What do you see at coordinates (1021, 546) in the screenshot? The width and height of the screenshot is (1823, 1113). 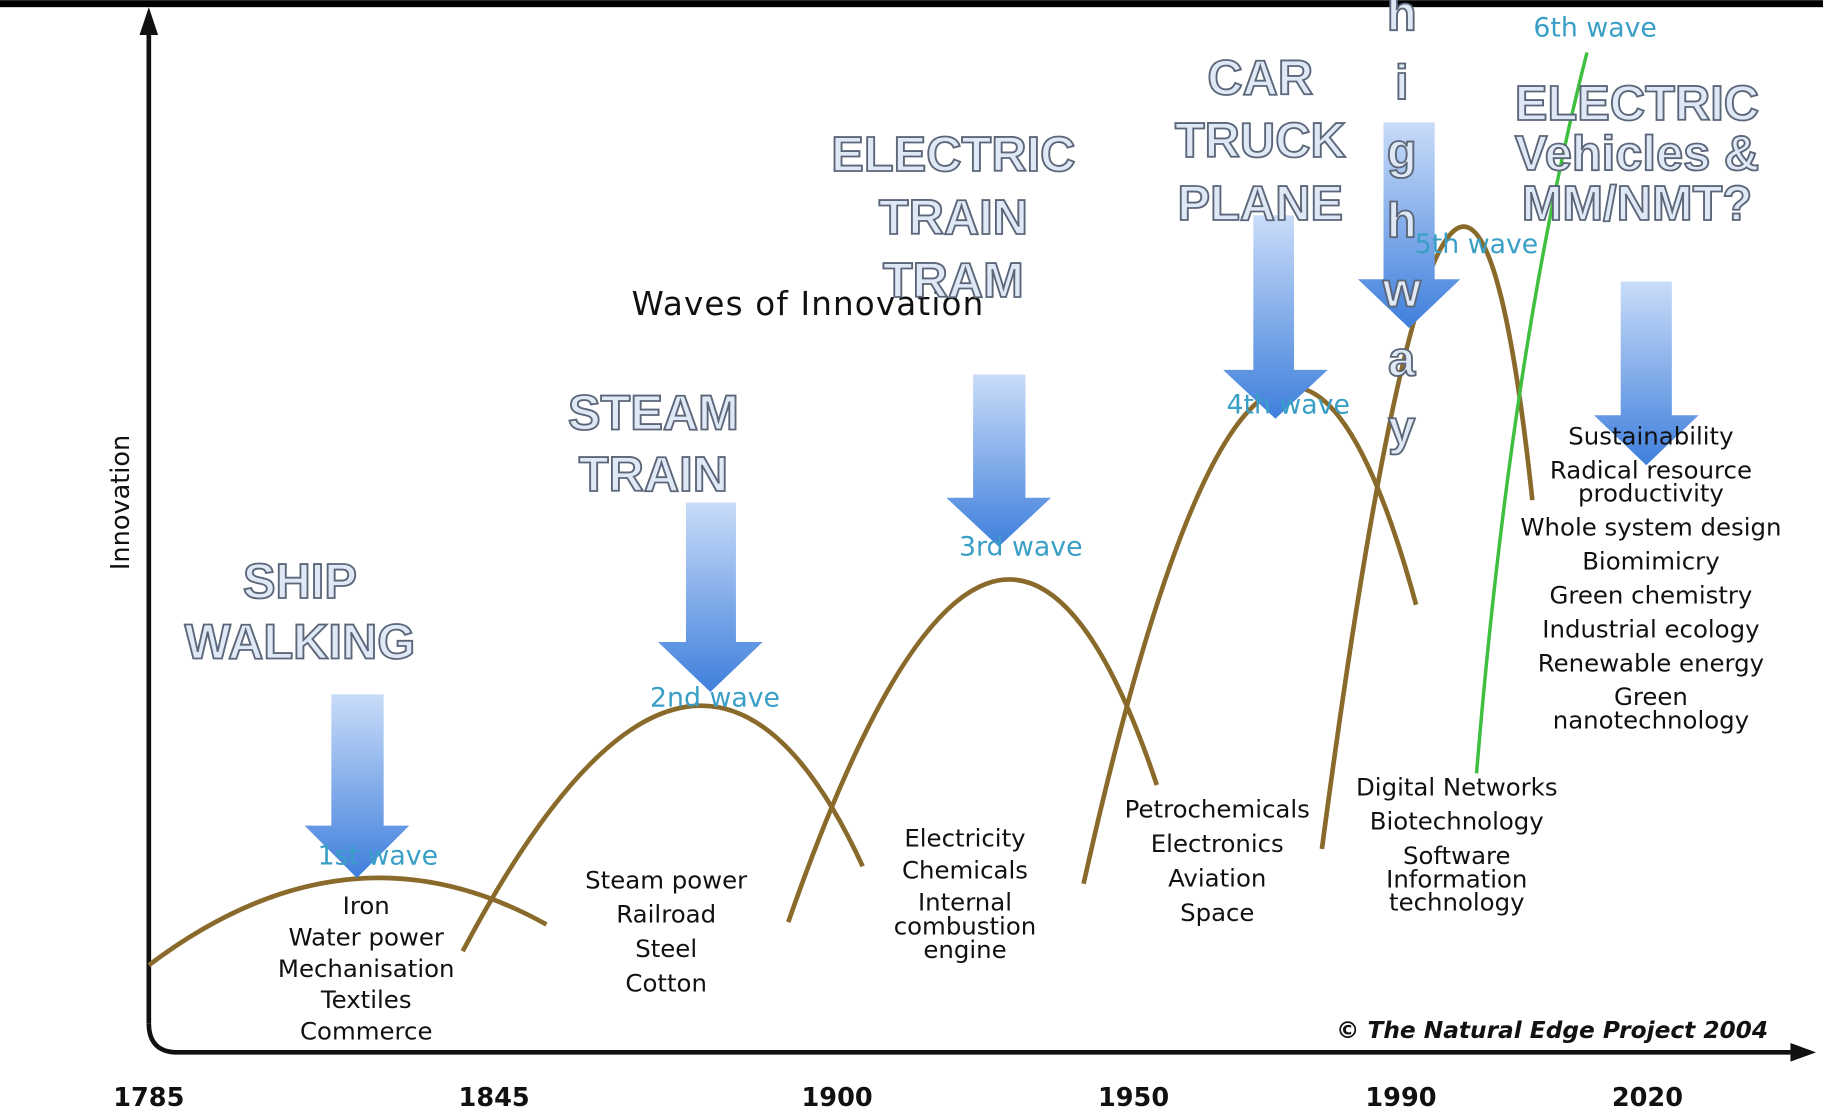 I see `wave-label: 3rd wave` at bounding box center [1021, 546].